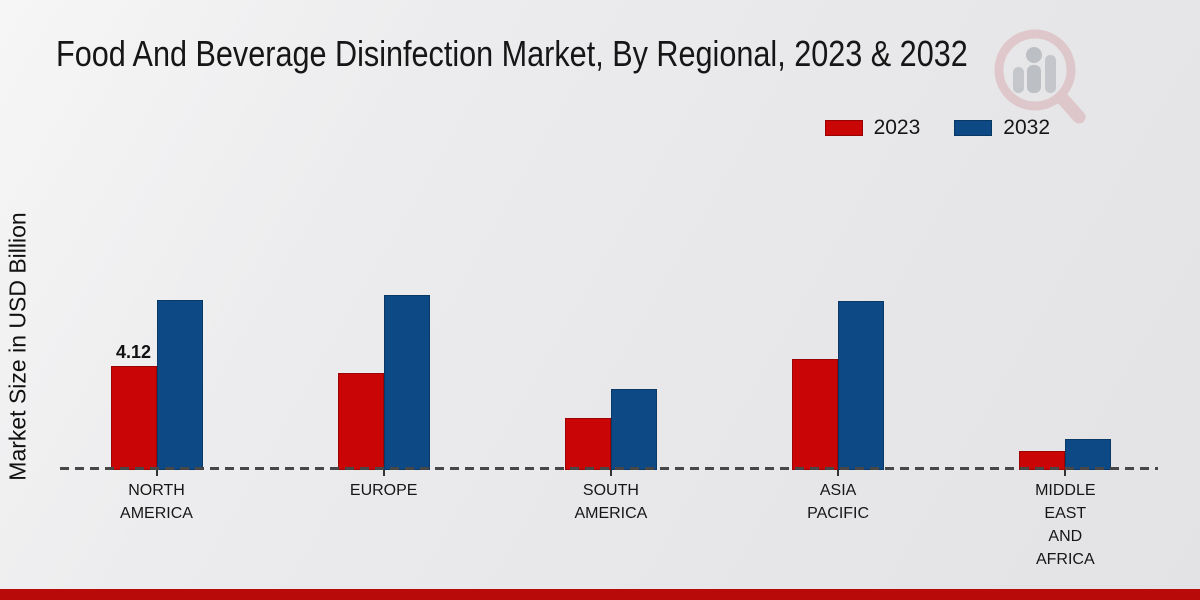 Image resolution: width=1200 pixels, height=600 pixels. Describe the element at coordinates (406, 382) in the screenshot. I see `bar-2032-europe` at that location.